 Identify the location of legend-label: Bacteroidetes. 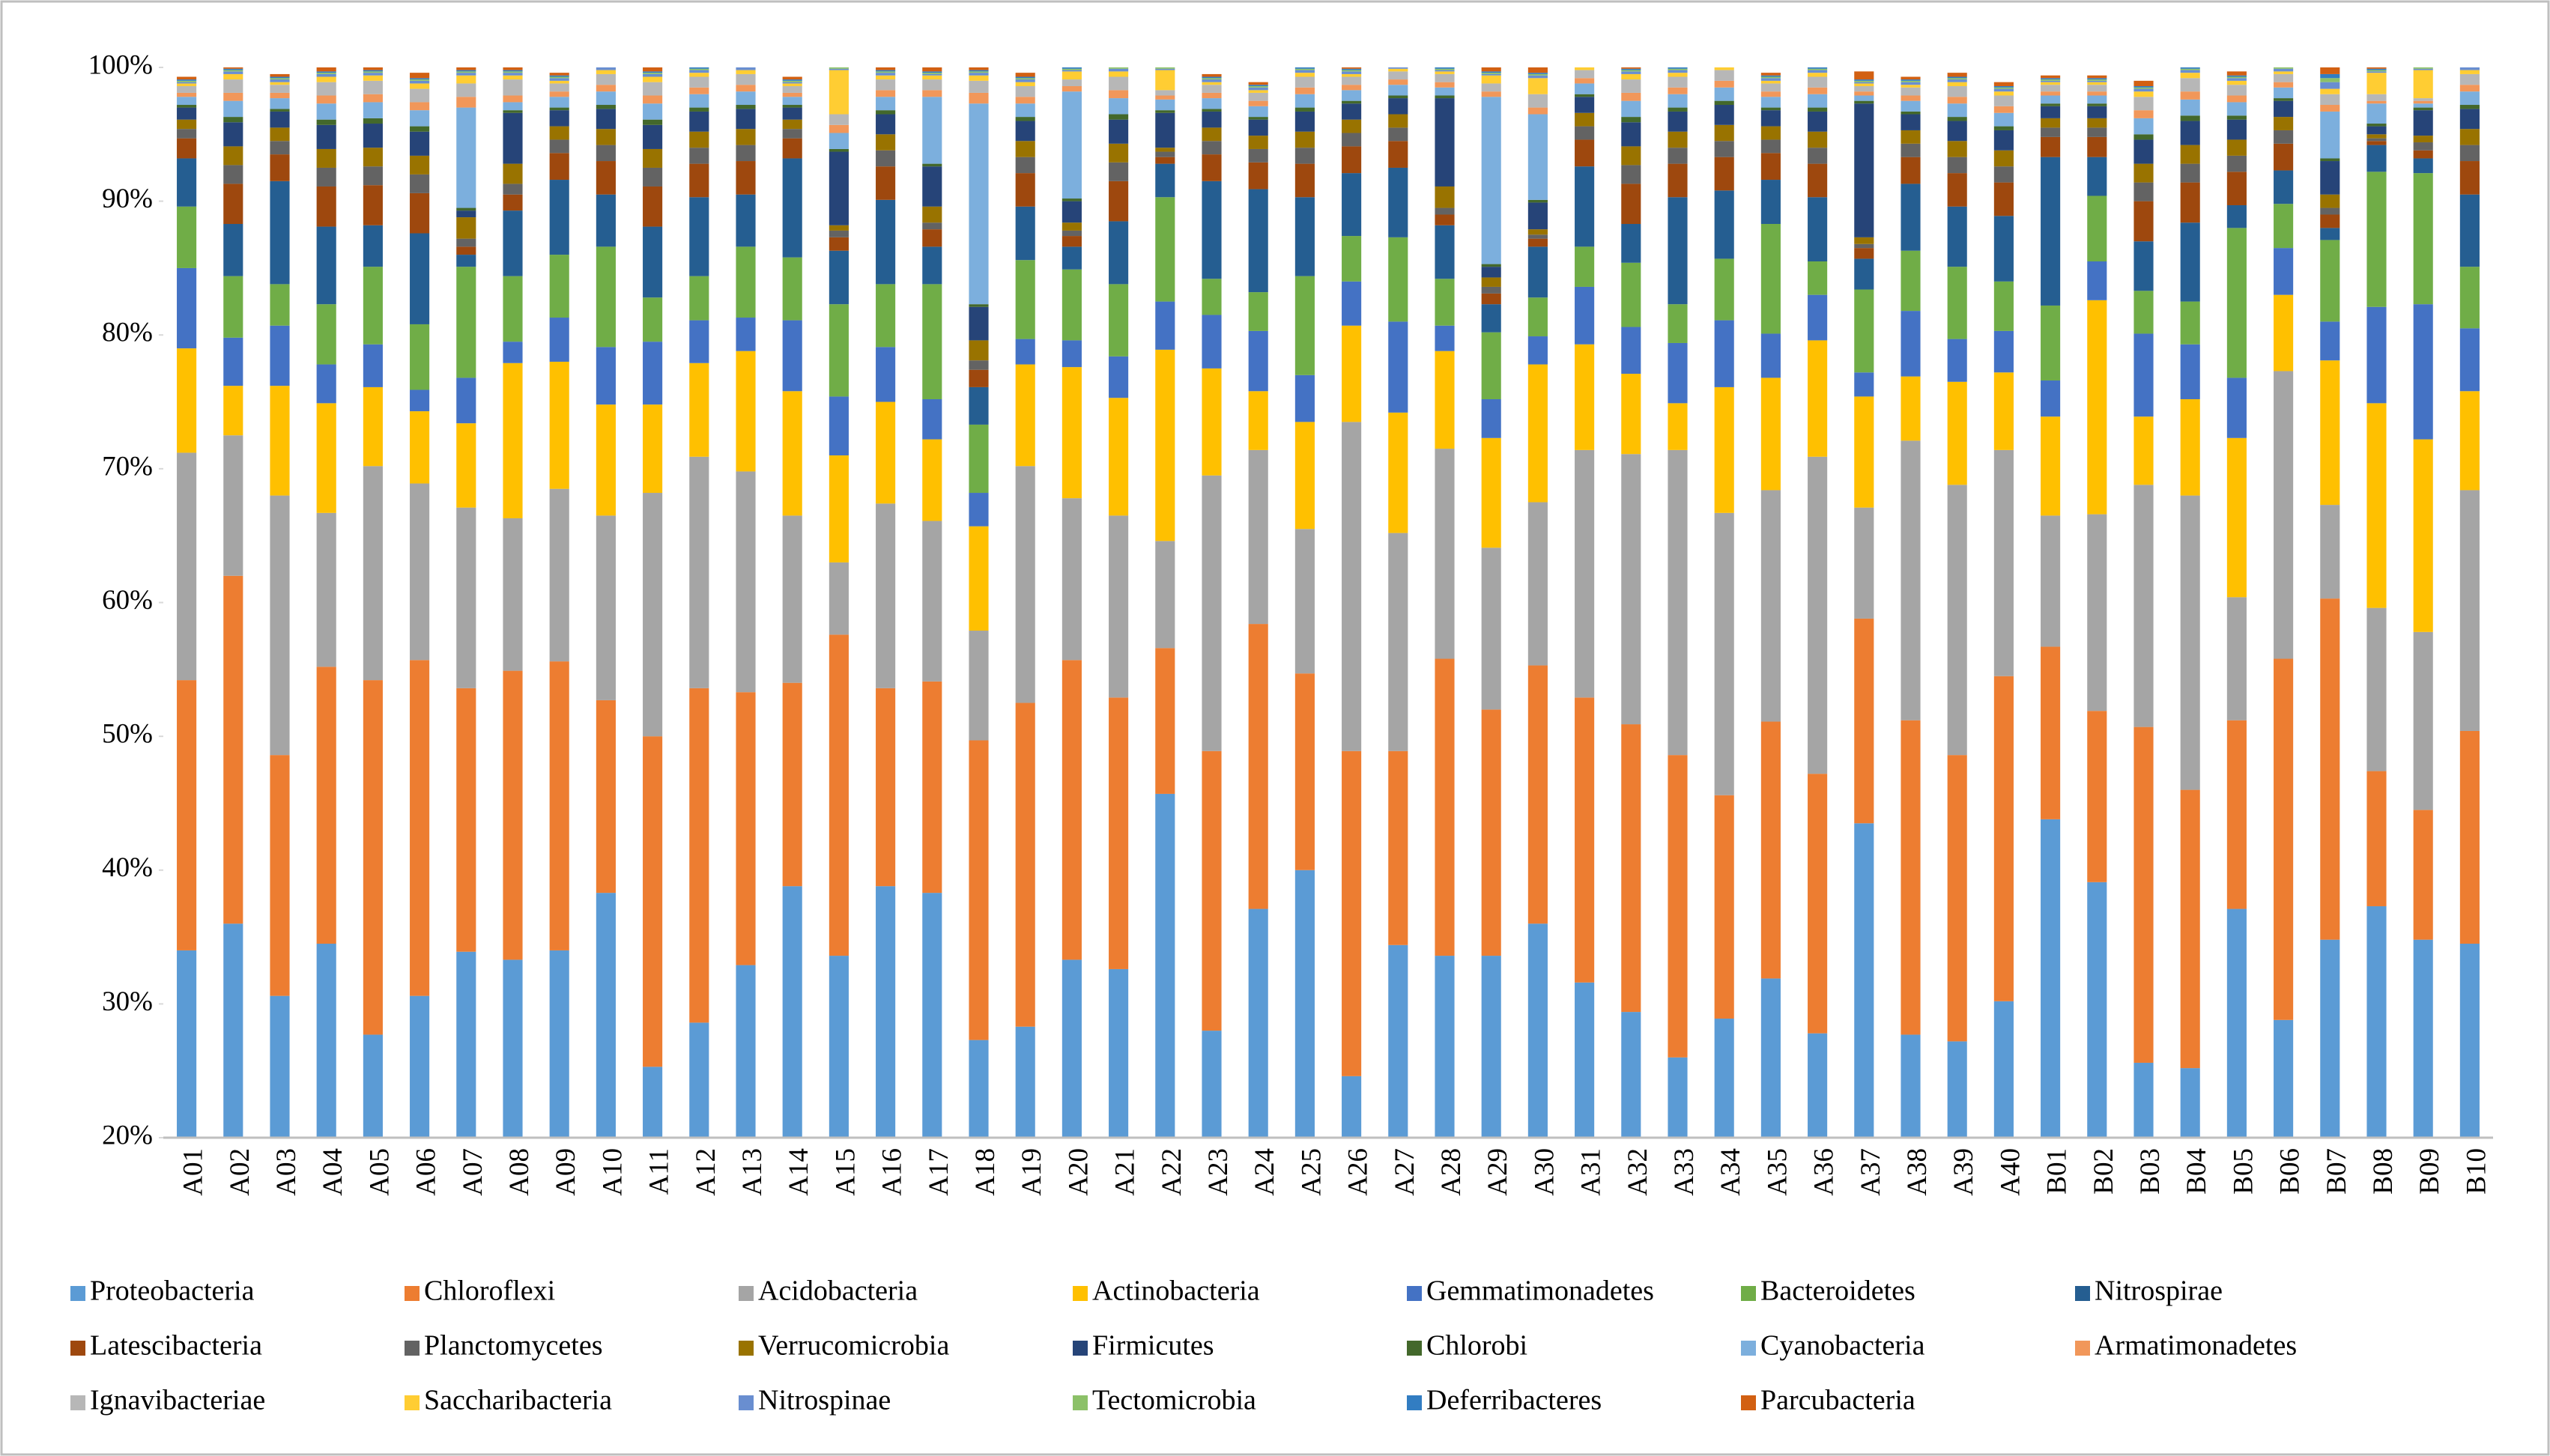
(1837, 1291).